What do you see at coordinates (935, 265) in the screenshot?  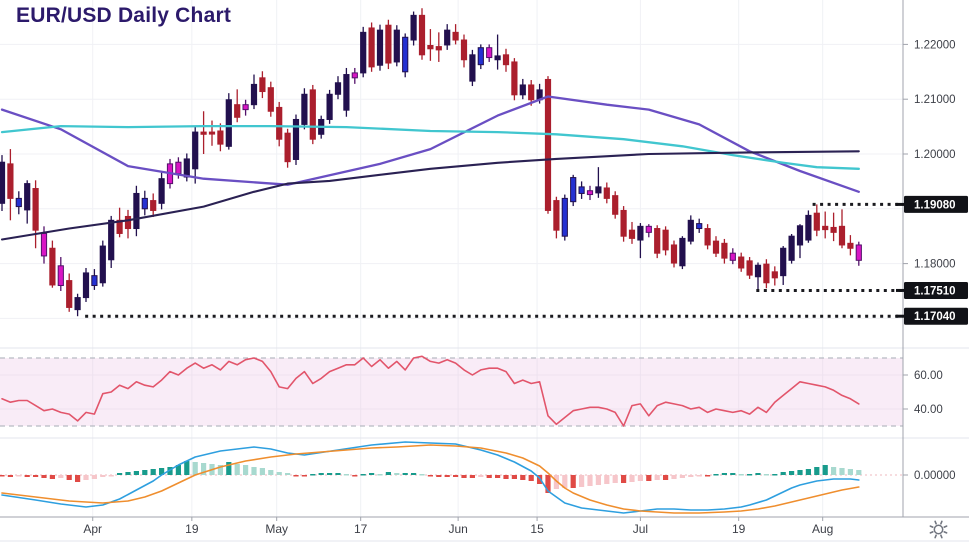 I see `price-axis-label: 1.18000` at bounding box center [935, 265].